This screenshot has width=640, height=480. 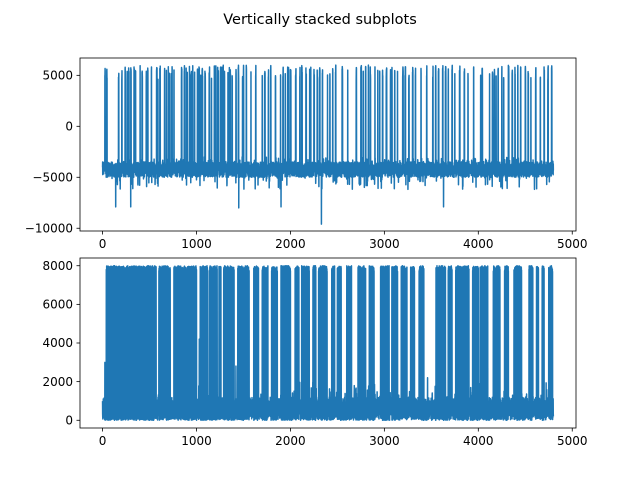 I want to click on suptitle: Vertically stacked subplots, so click(x=320, y=20).